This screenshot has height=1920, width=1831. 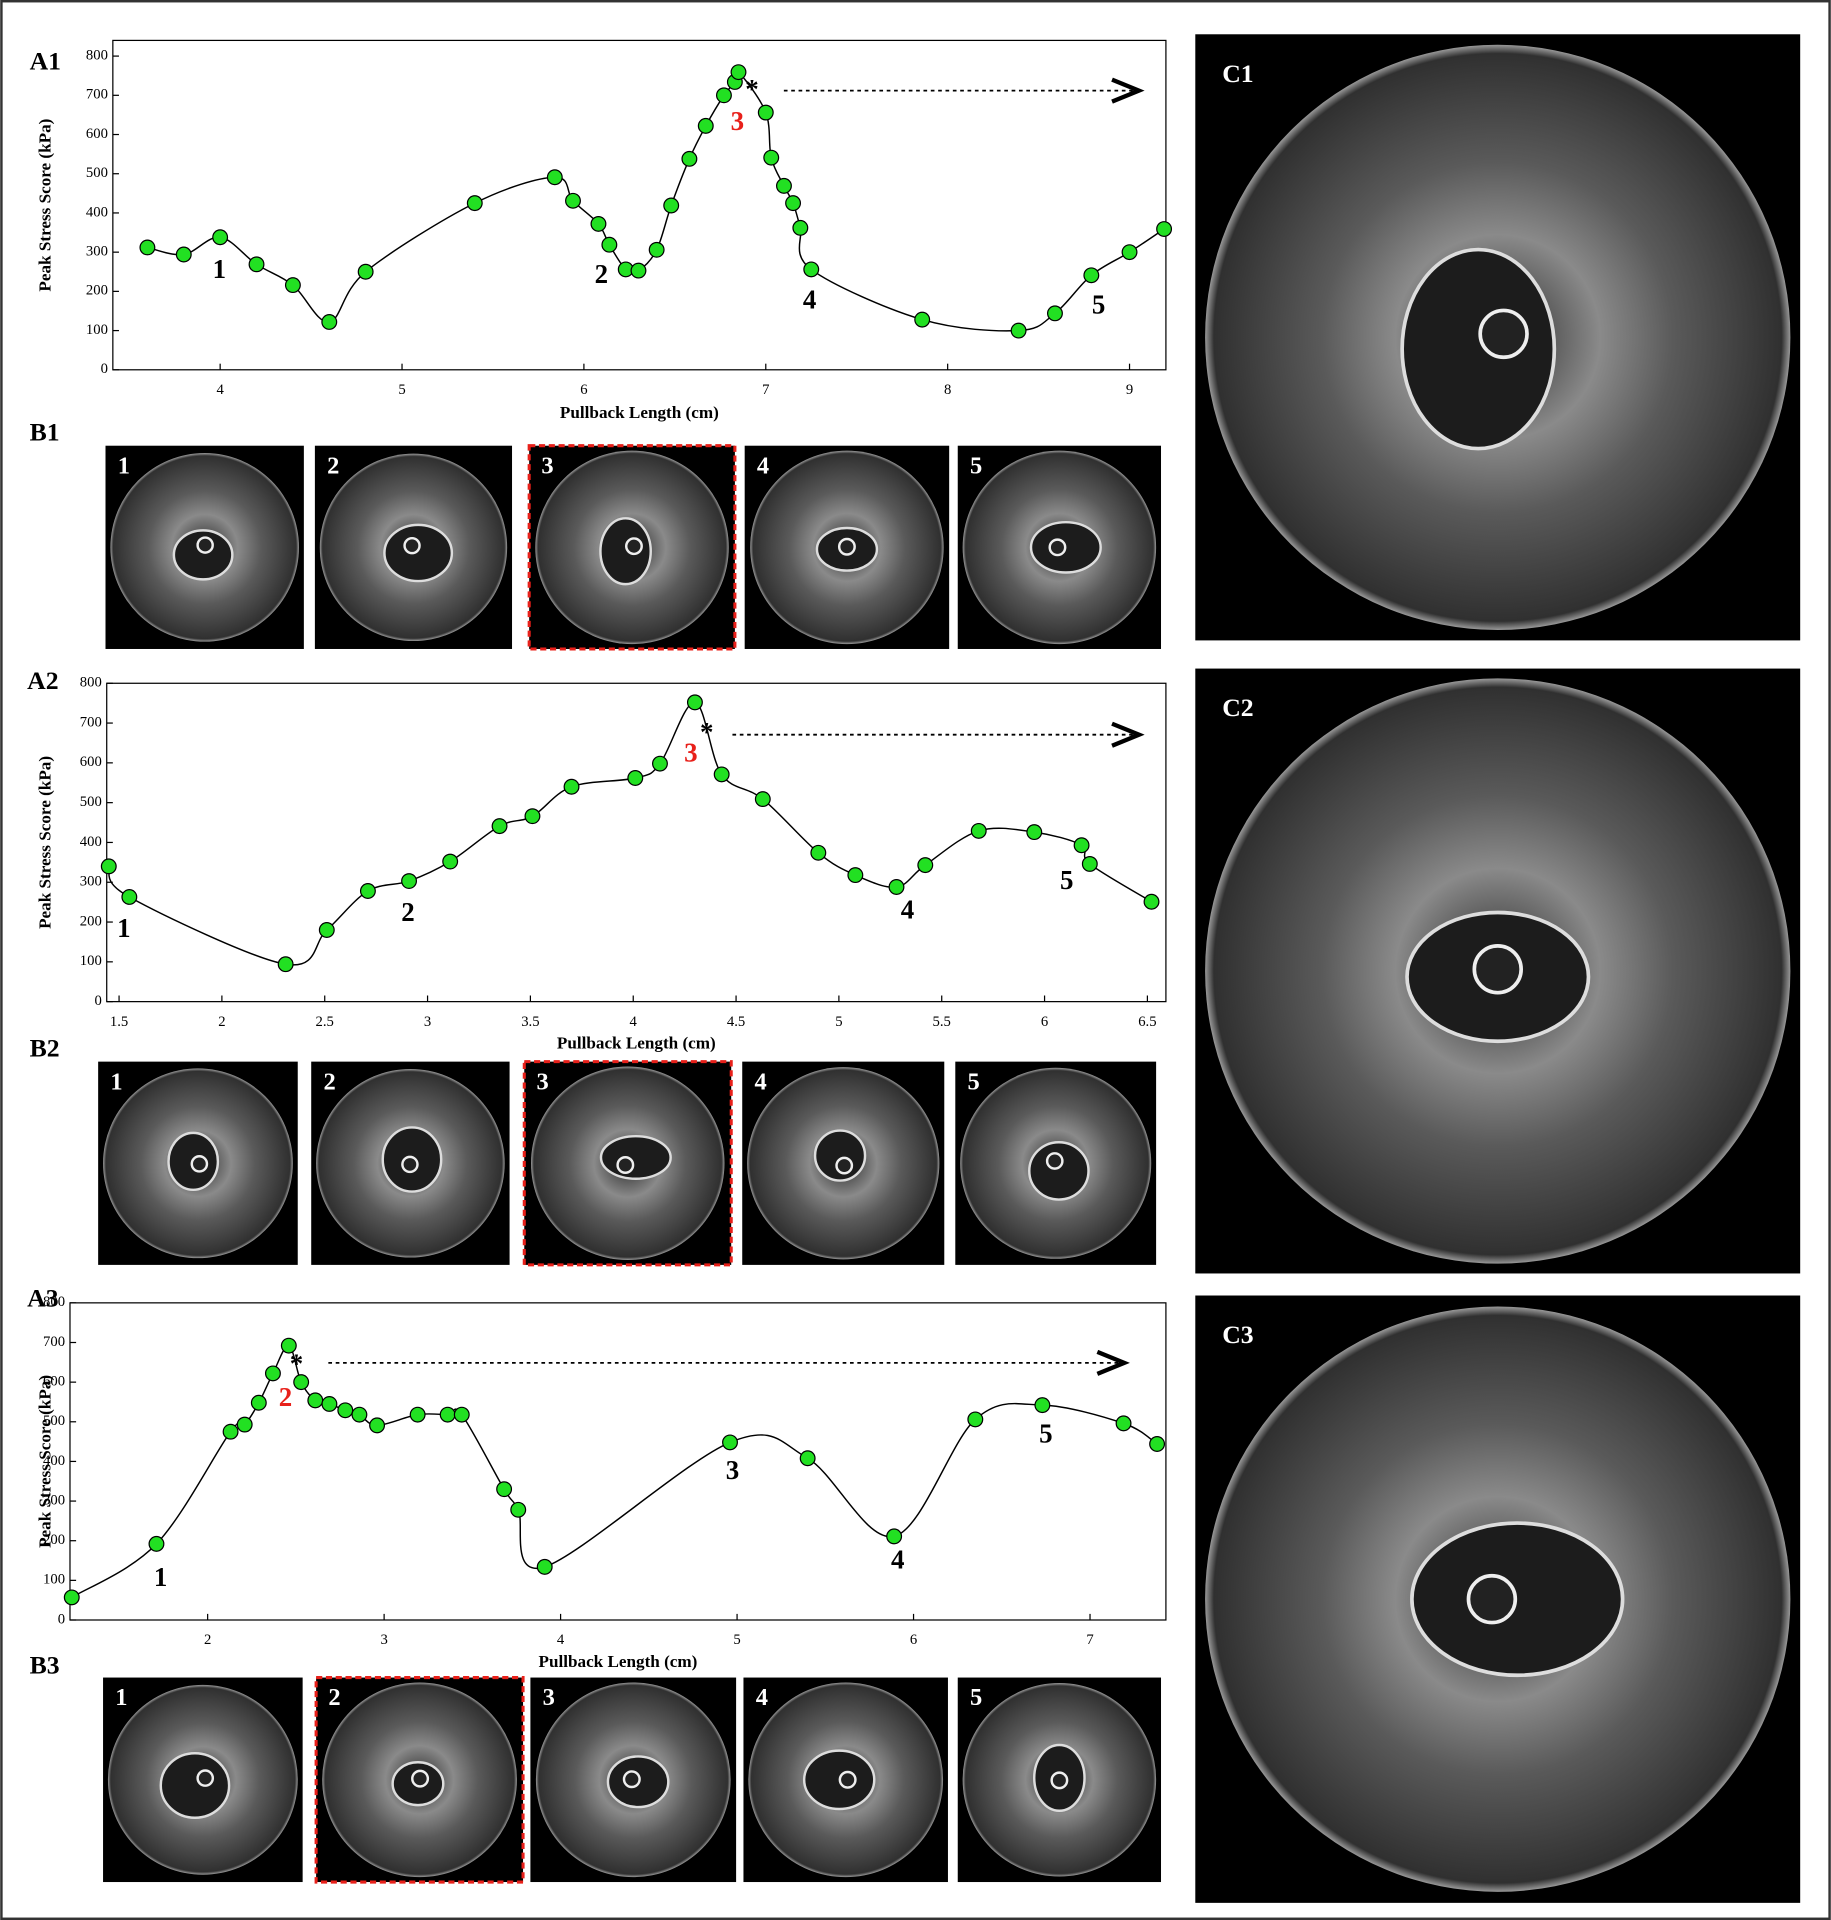 What do you see at coordinates (947, 390) in the screenshot?
I see `x-tick-label: 8` at bounding box center [947, 390].